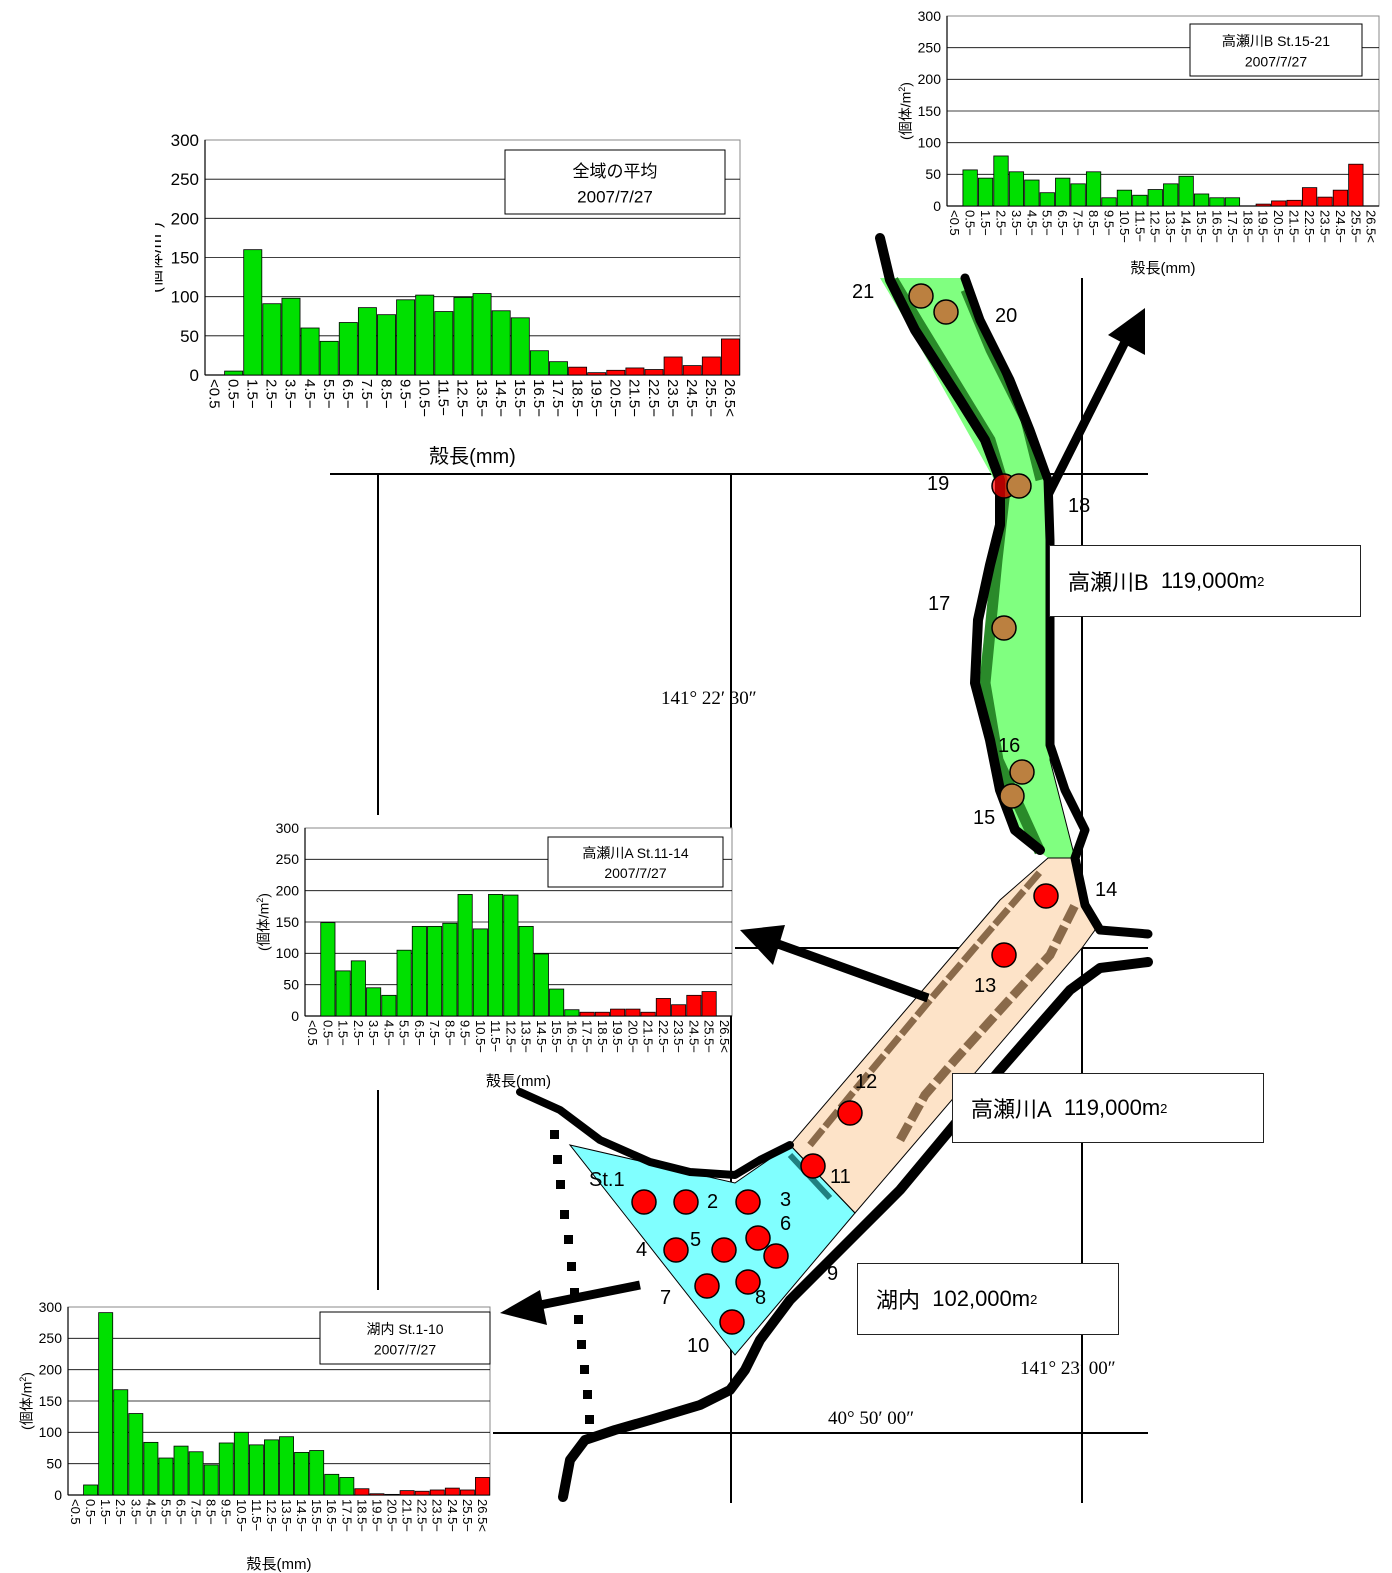 The image size is (1392, 1573). What do you see at coordinates (985, 986) in the screenshot?
I see `station-label-13: 13` at bounding box center [985, 986].